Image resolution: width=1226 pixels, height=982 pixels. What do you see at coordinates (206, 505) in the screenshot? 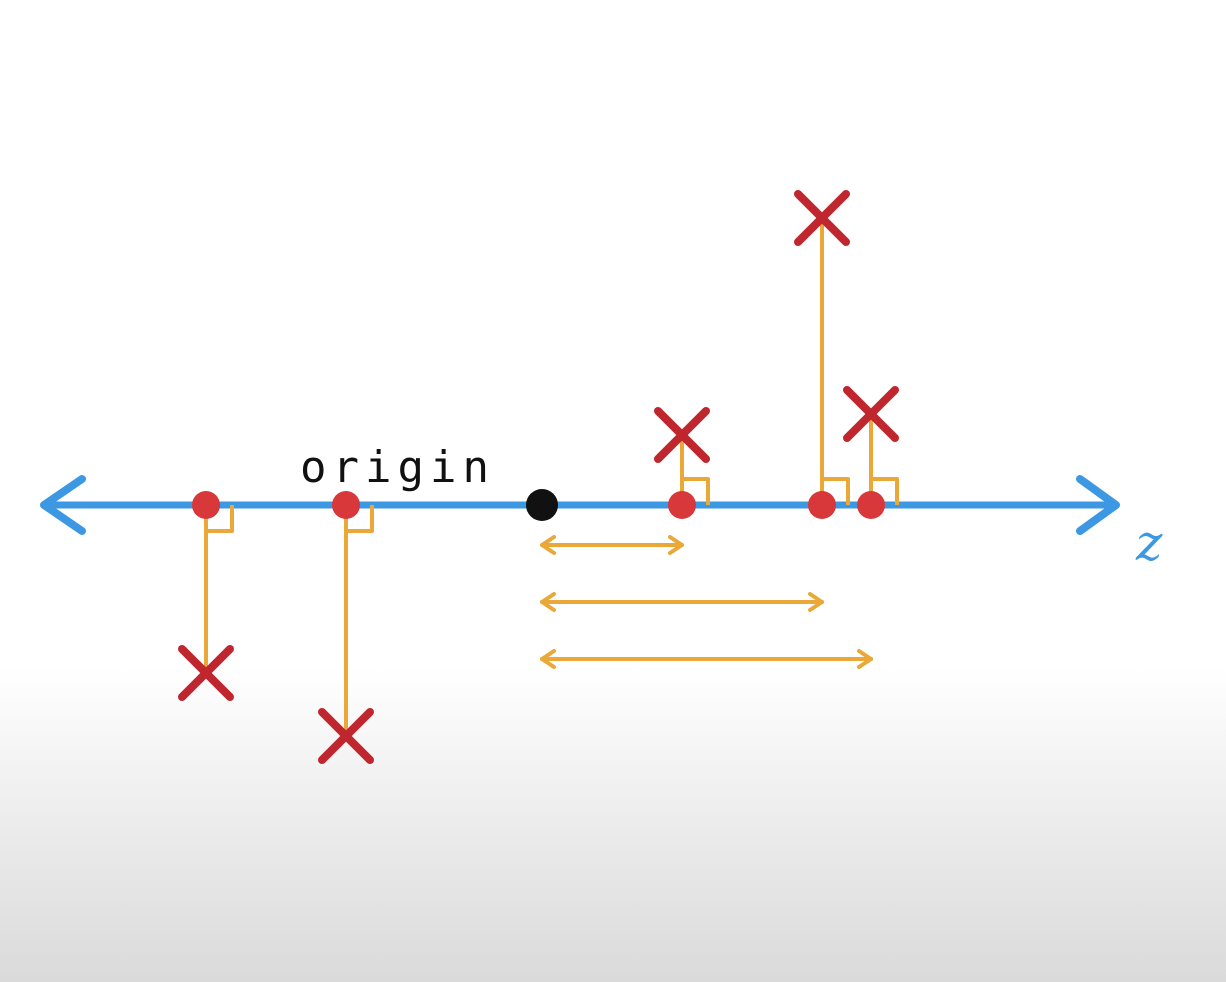
I see `projected-point-p1` at bounding box center [206, 505].